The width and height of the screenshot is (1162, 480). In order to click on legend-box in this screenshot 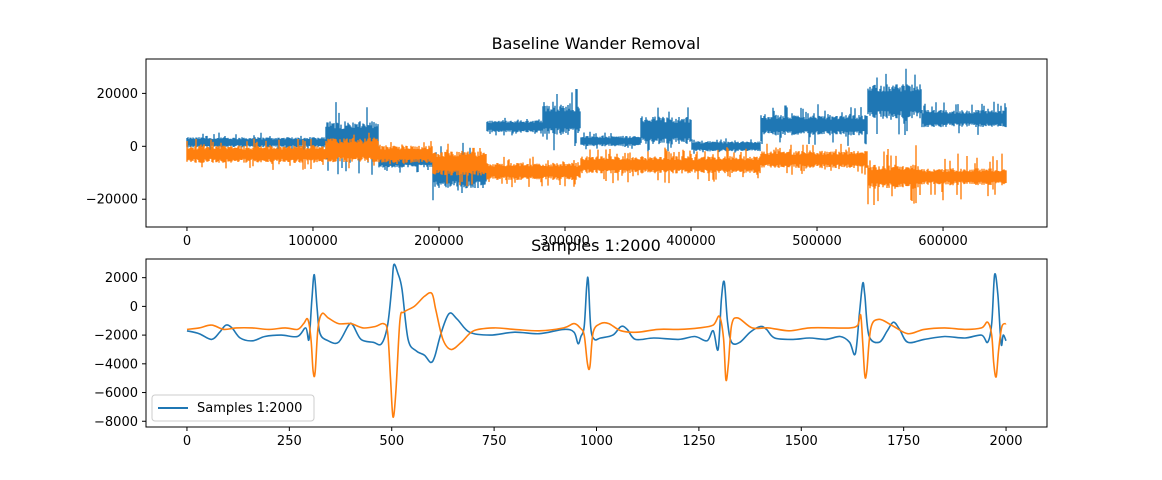, I will do `click(233, 408)`.